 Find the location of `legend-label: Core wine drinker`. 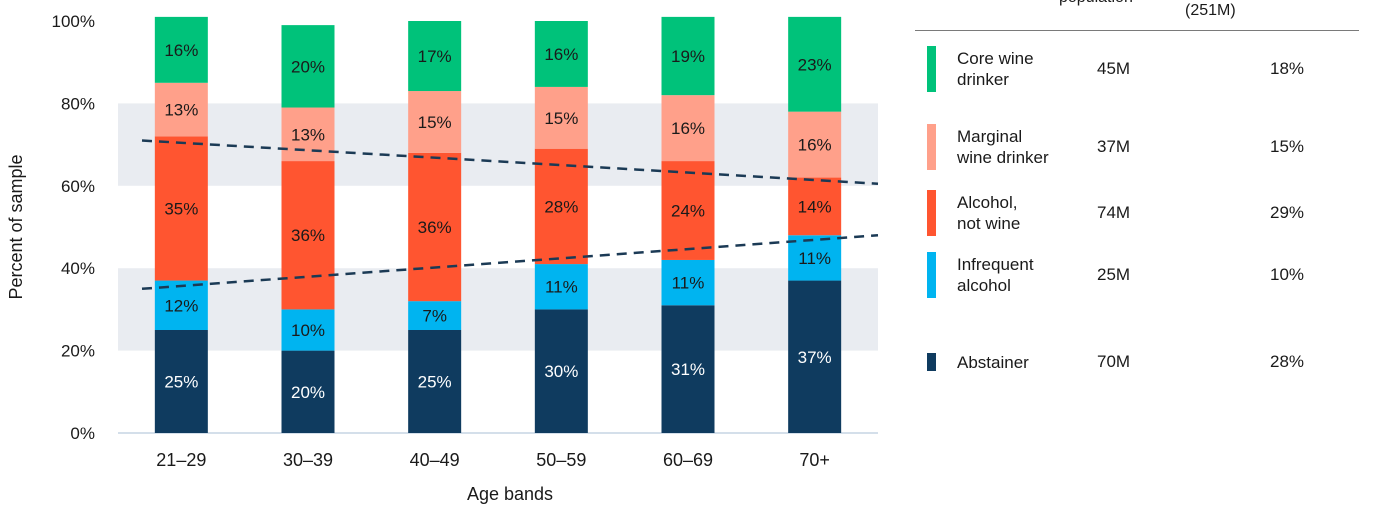

legend-label: Core wine drinker is located at coordinates (995, 69).